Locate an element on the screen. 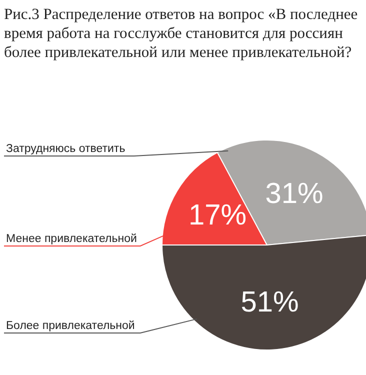 This screenshot has width=366, height=375. data-label: 51% is located at coordinates (269, 302).